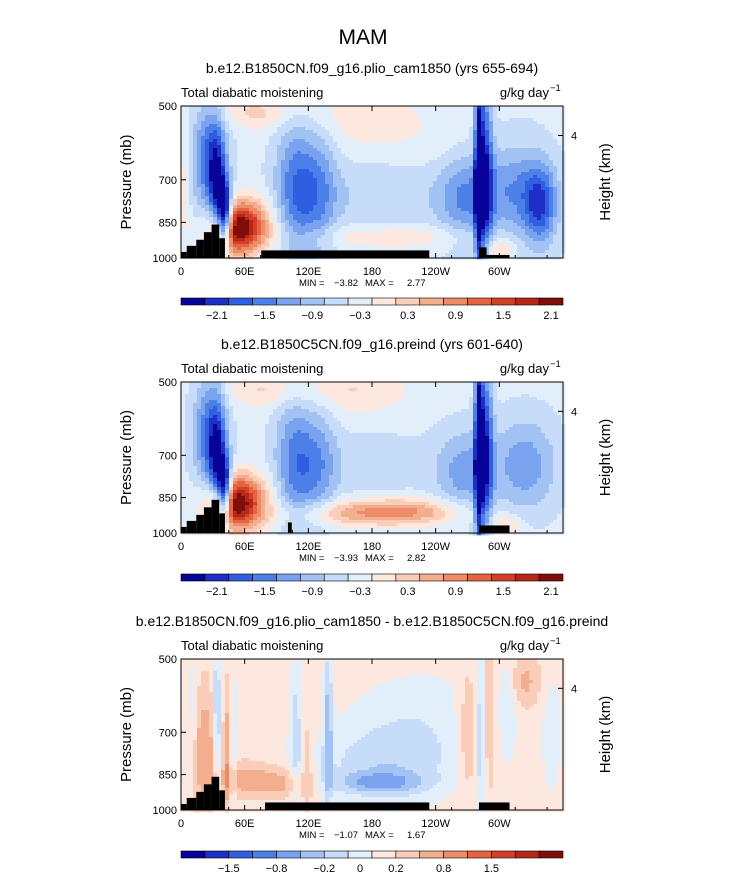 The height and width of the screenshot is (888, 733). Describe the element at coordinates (435, 272) in the screenshot. I see `x-tick-label: 120W` at that location.